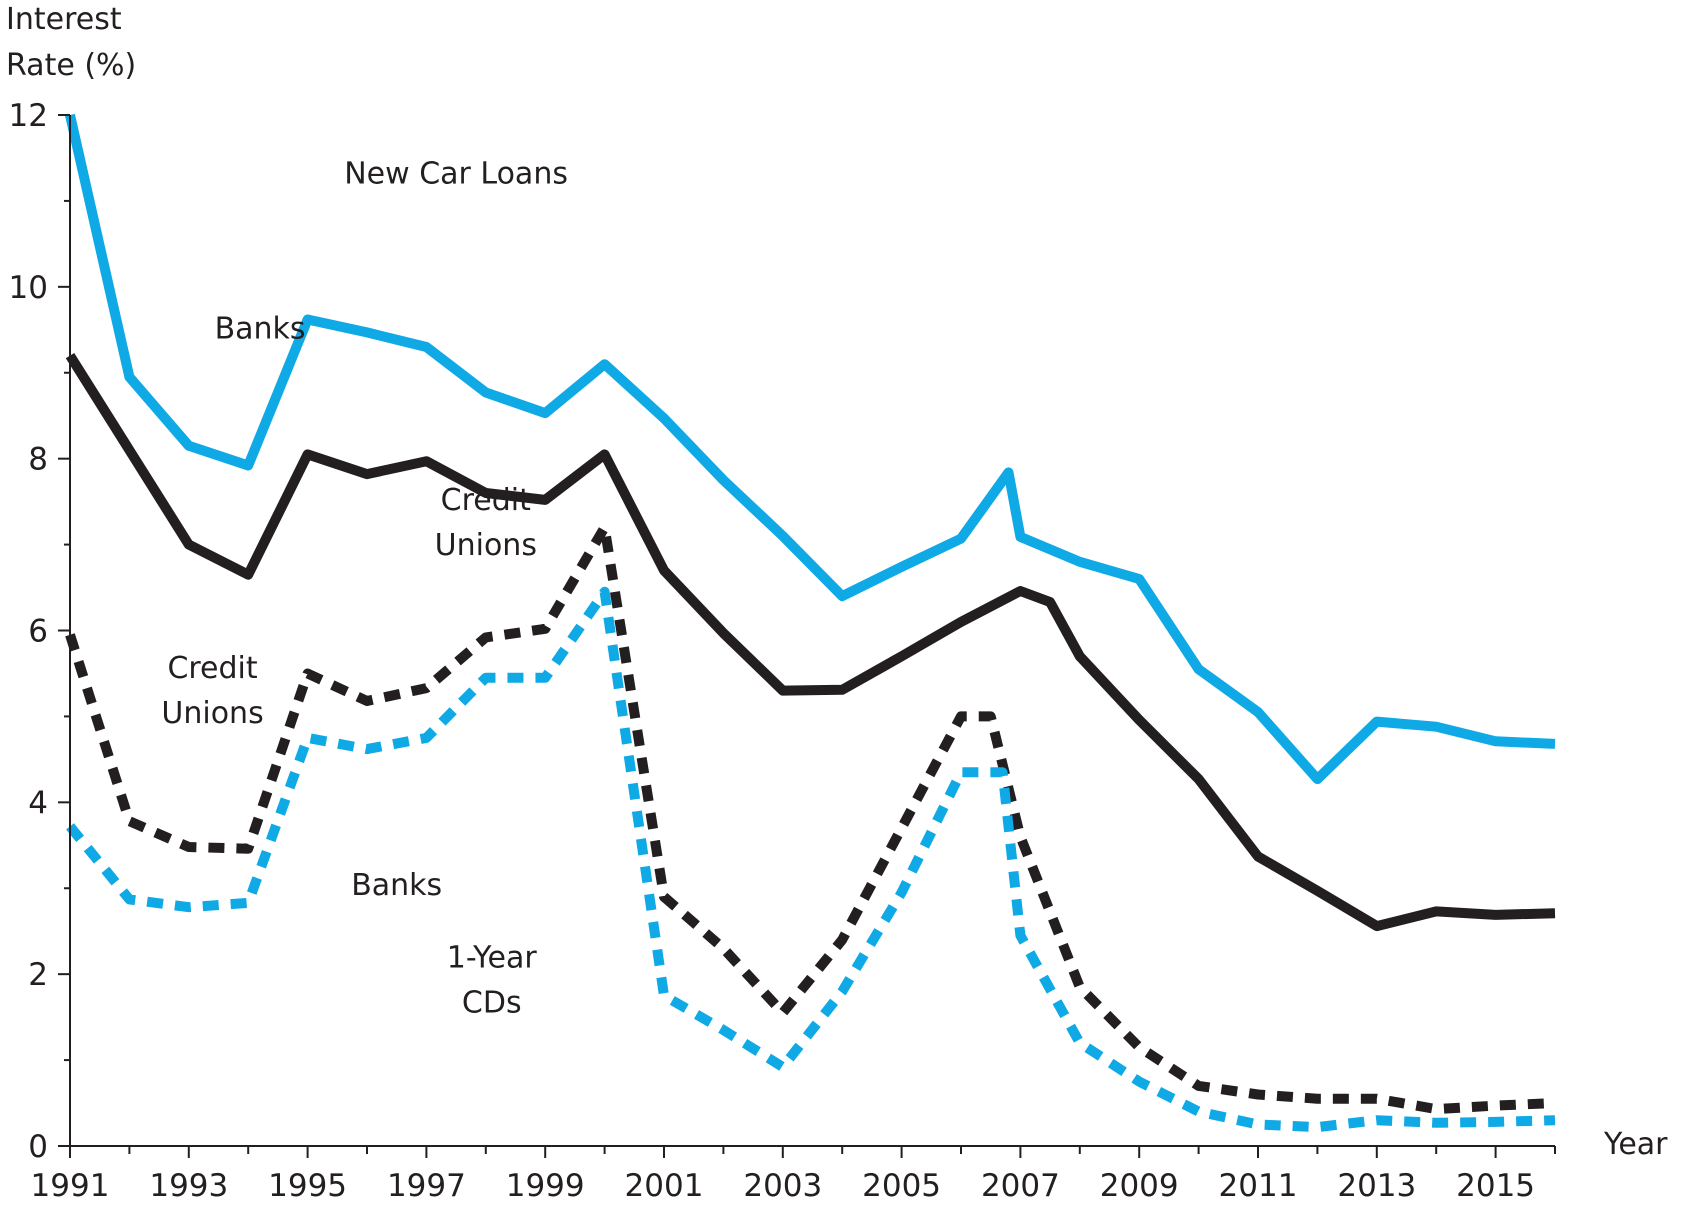 Image resolution: width=1681 pixels, height=1207 pixels. What do you see at coordinates (901, 1186) in the screenshot?
I see `x-tick-label: 2005` at bounding box center [901, 1186].